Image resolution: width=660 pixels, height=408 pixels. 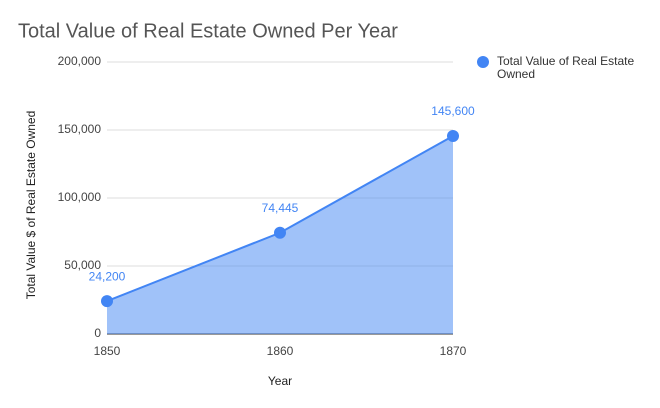 I want to click on y-tick-label: 50,000, so click(x=82, y=265).